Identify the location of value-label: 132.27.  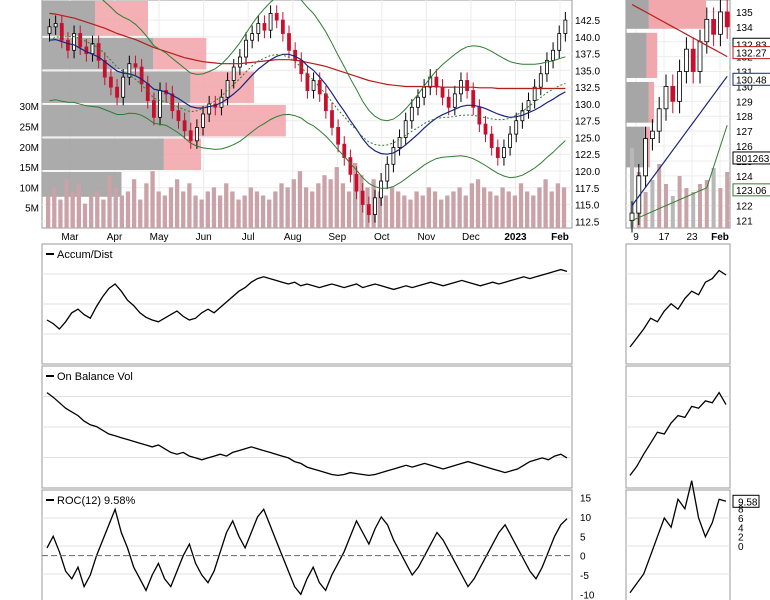
(751, 54).